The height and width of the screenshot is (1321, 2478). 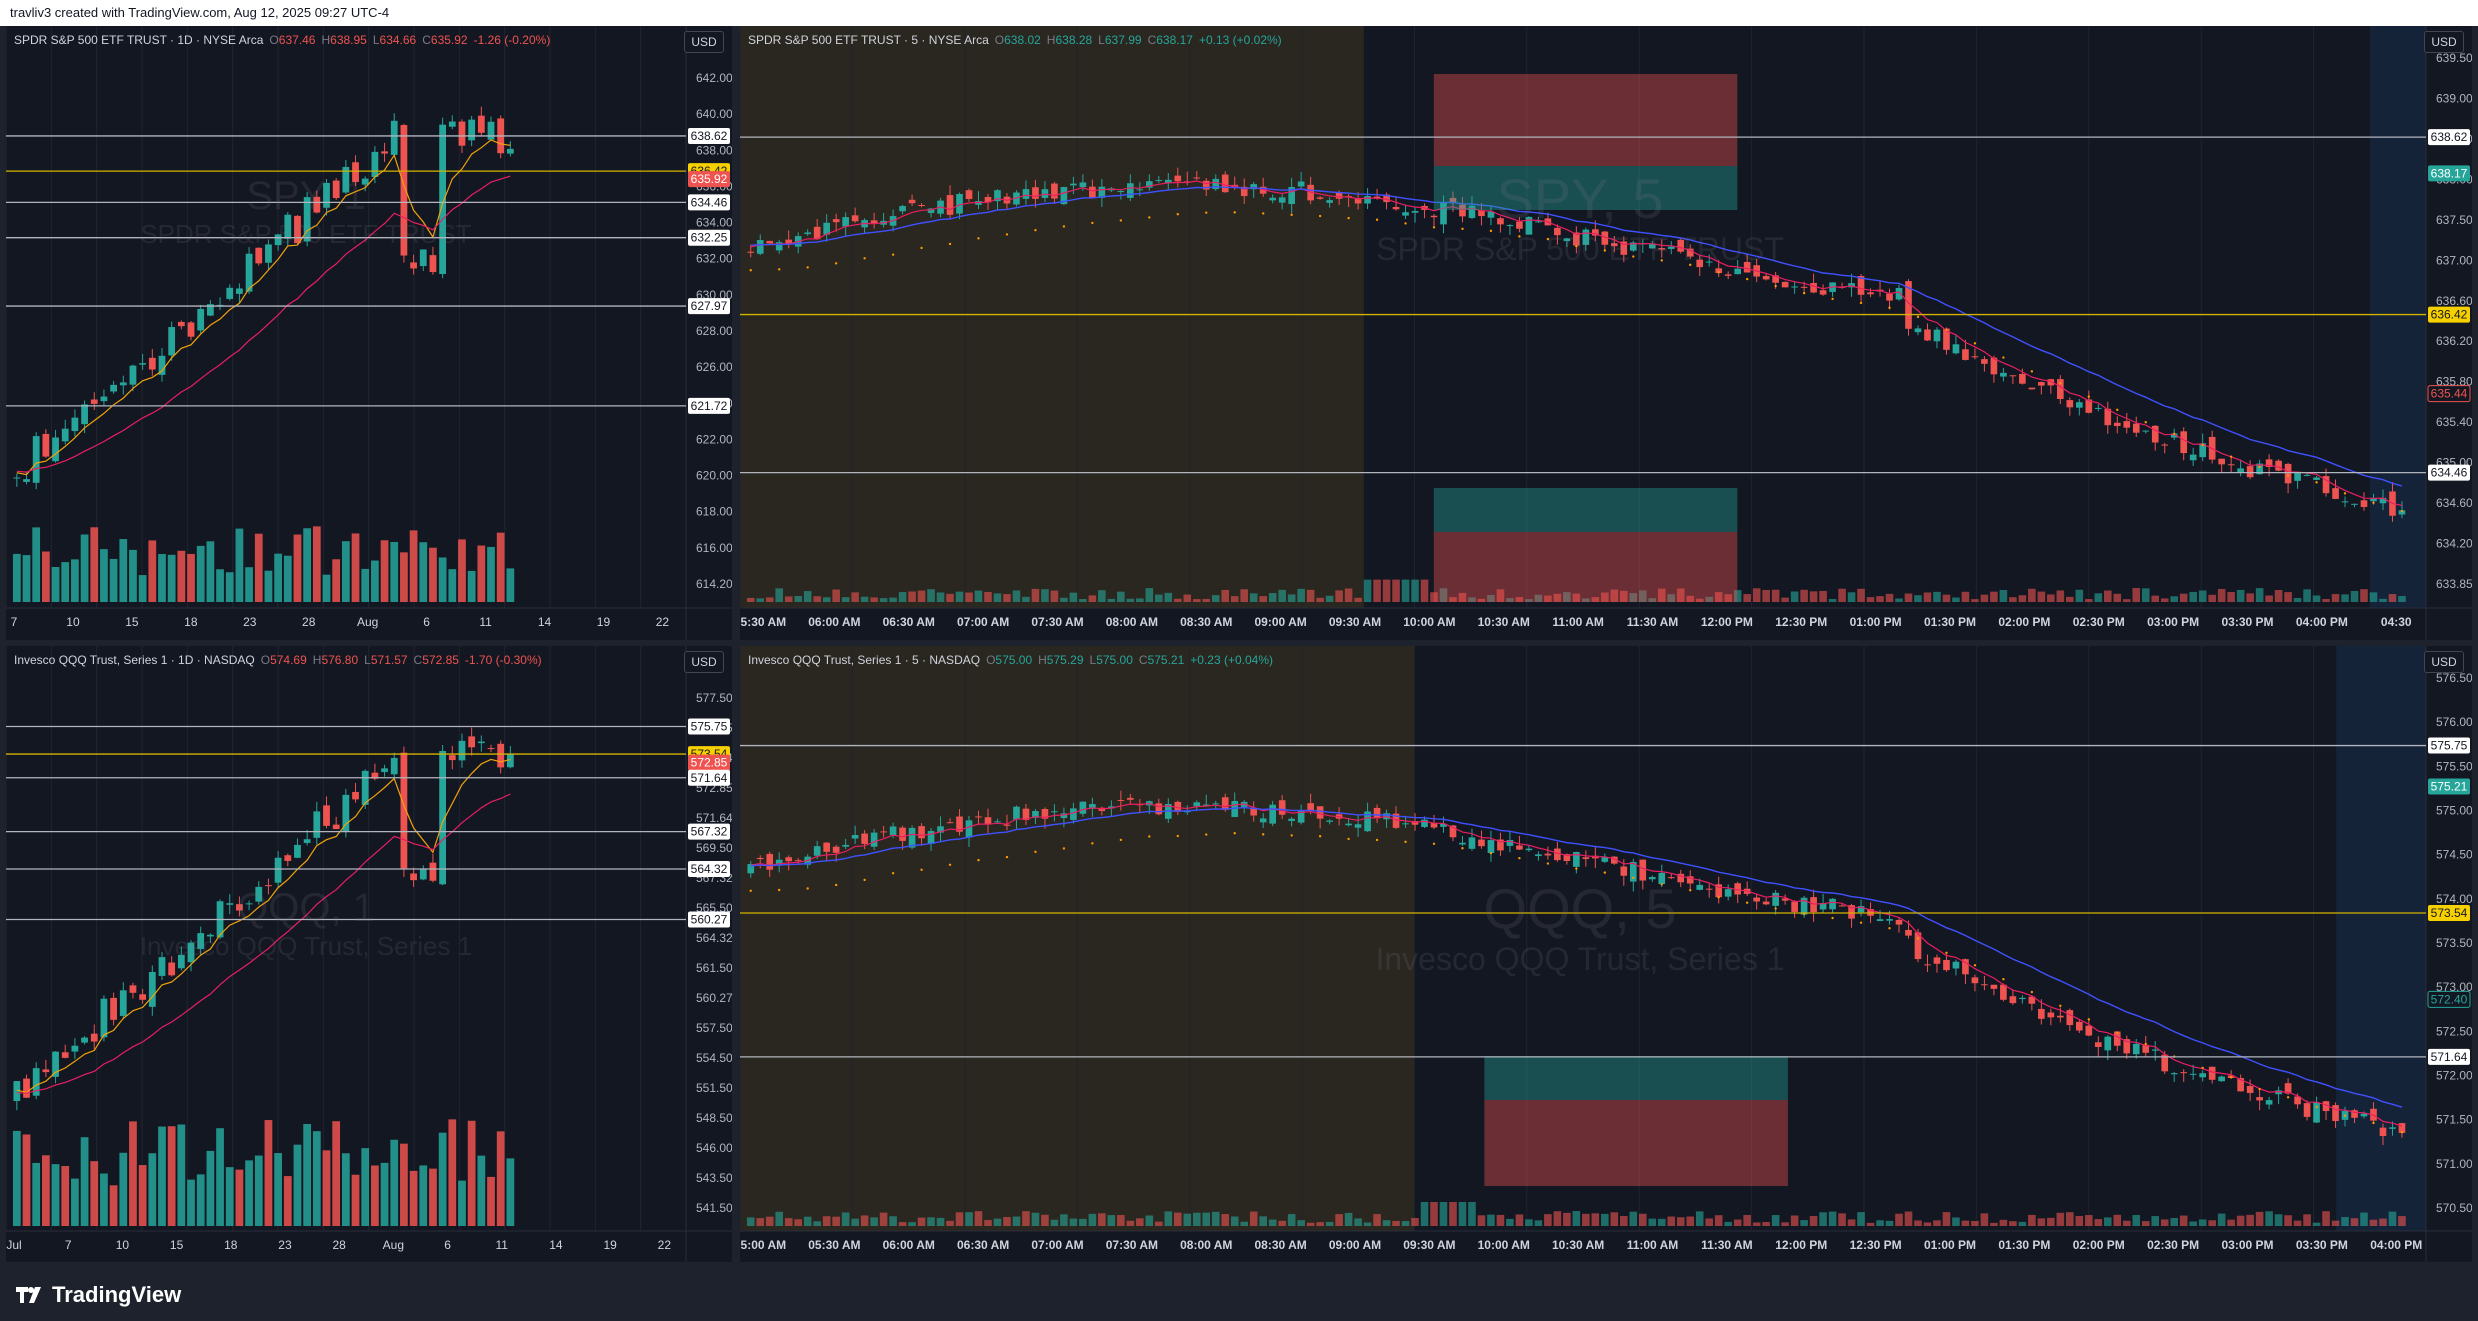 I want to click on time-tick-label: 28, so click(x=309, y=622).